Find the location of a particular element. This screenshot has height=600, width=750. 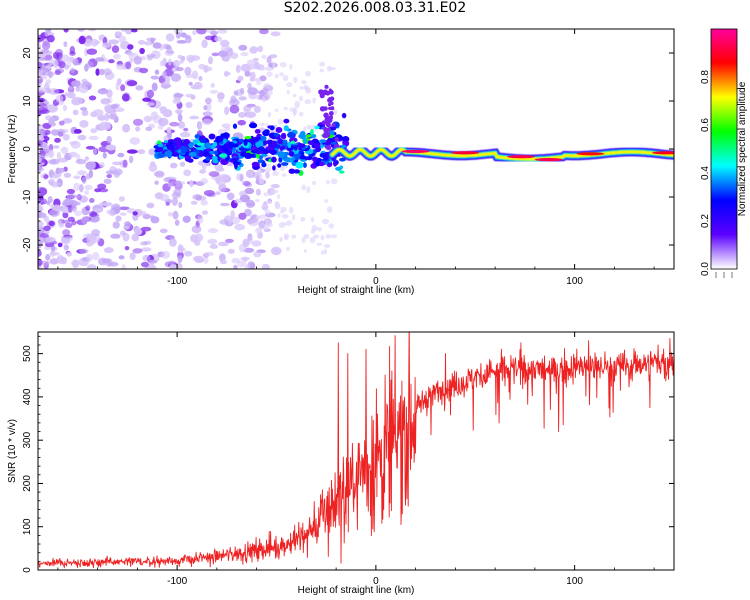

heatmap-ridge-peak is located at coordinates (415, 151).